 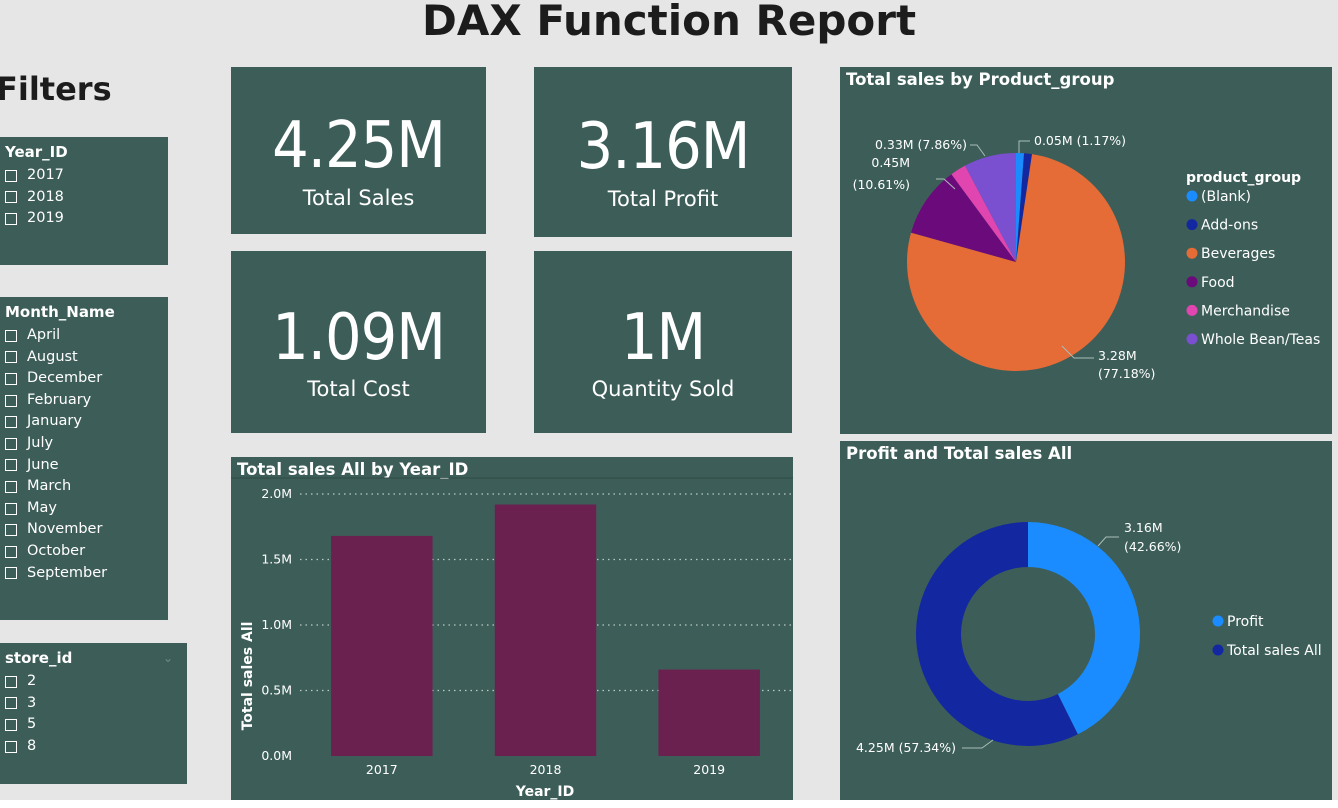 What do you see at coordinates (86, 401) in the screenshot?
I see `month-option: February` at bounding box center [86, 401].